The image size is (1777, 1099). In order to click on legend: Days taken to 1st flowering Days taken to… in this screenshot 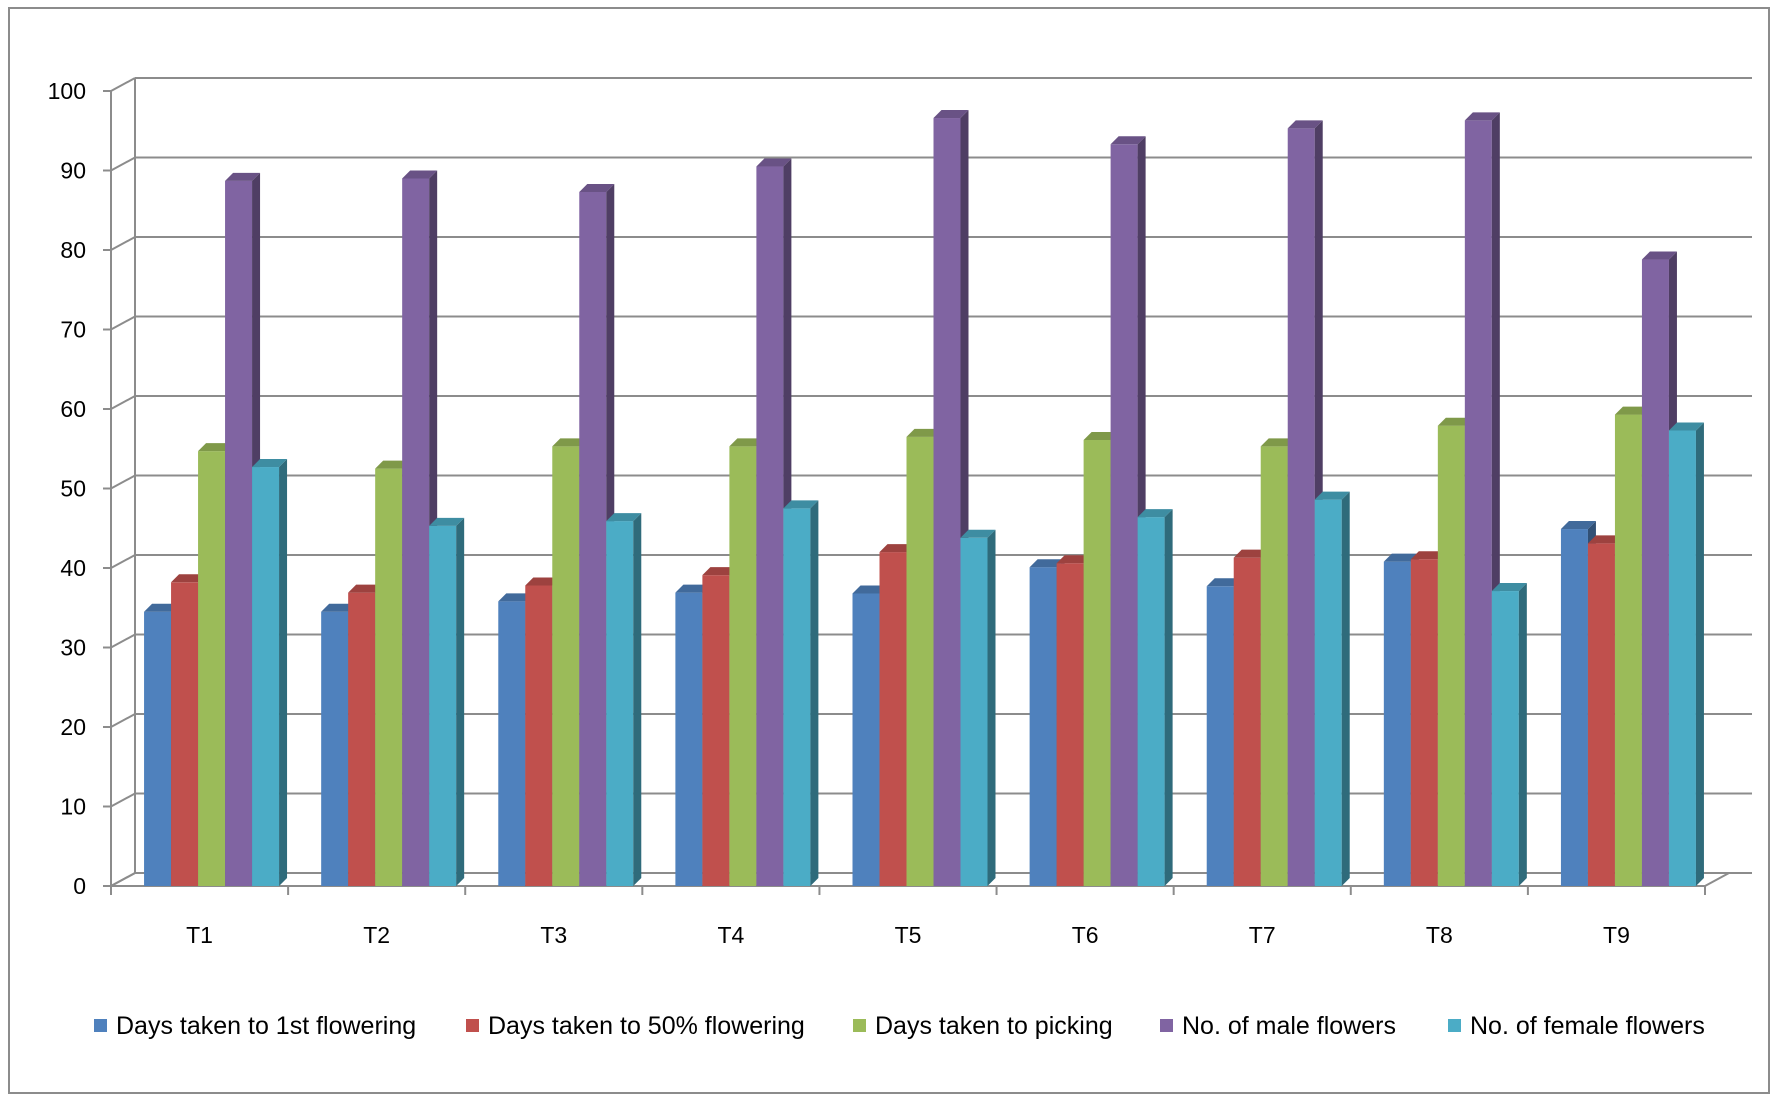, I will do `click(899, 1026)`.